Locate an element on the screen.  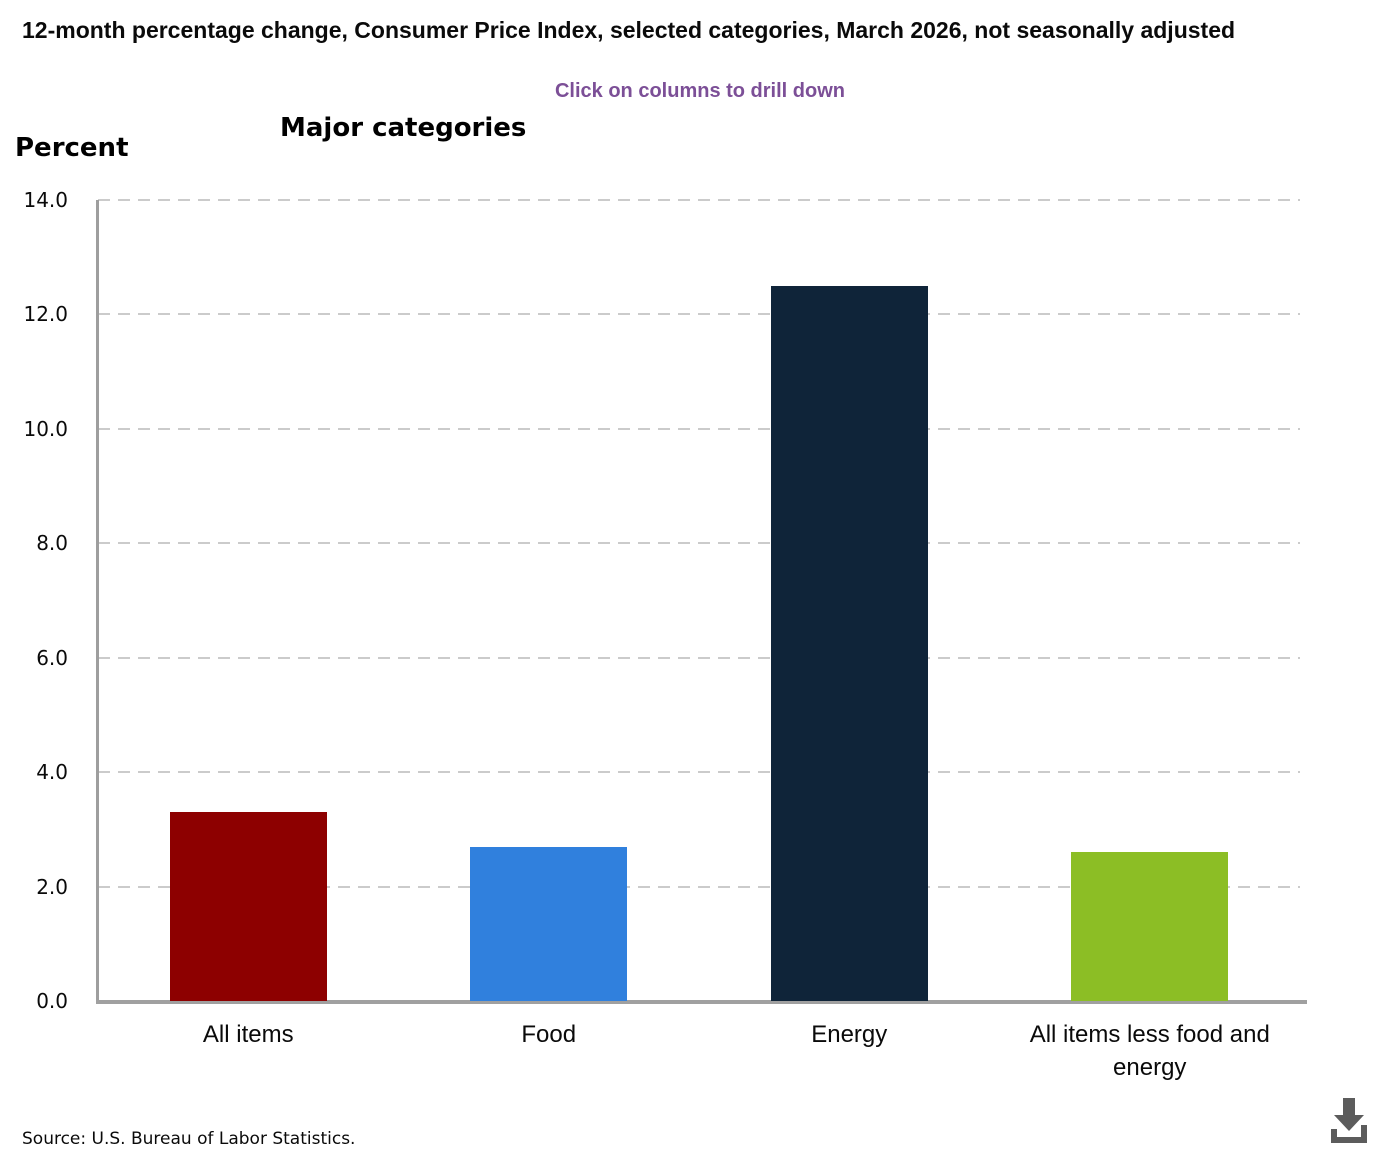
source-note: Source: U.S. Bureau of Labor Statistics. is located at coordinates (189, 1139).